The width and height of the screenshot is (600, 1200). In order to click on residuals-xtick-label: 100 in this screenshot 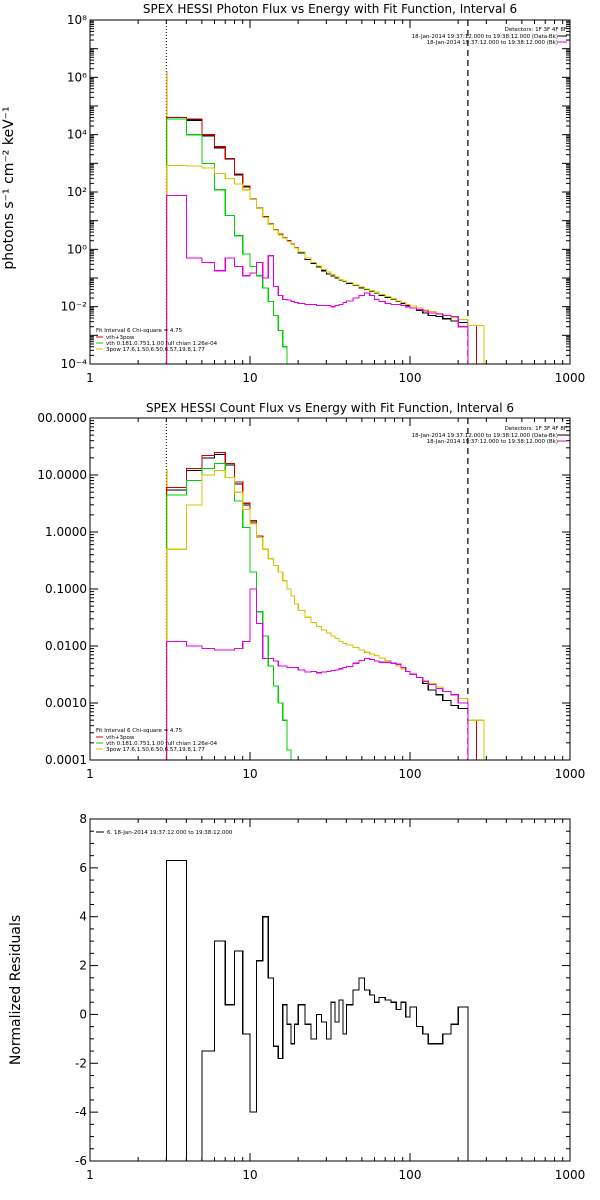, I will do `click(410, 1175)`.